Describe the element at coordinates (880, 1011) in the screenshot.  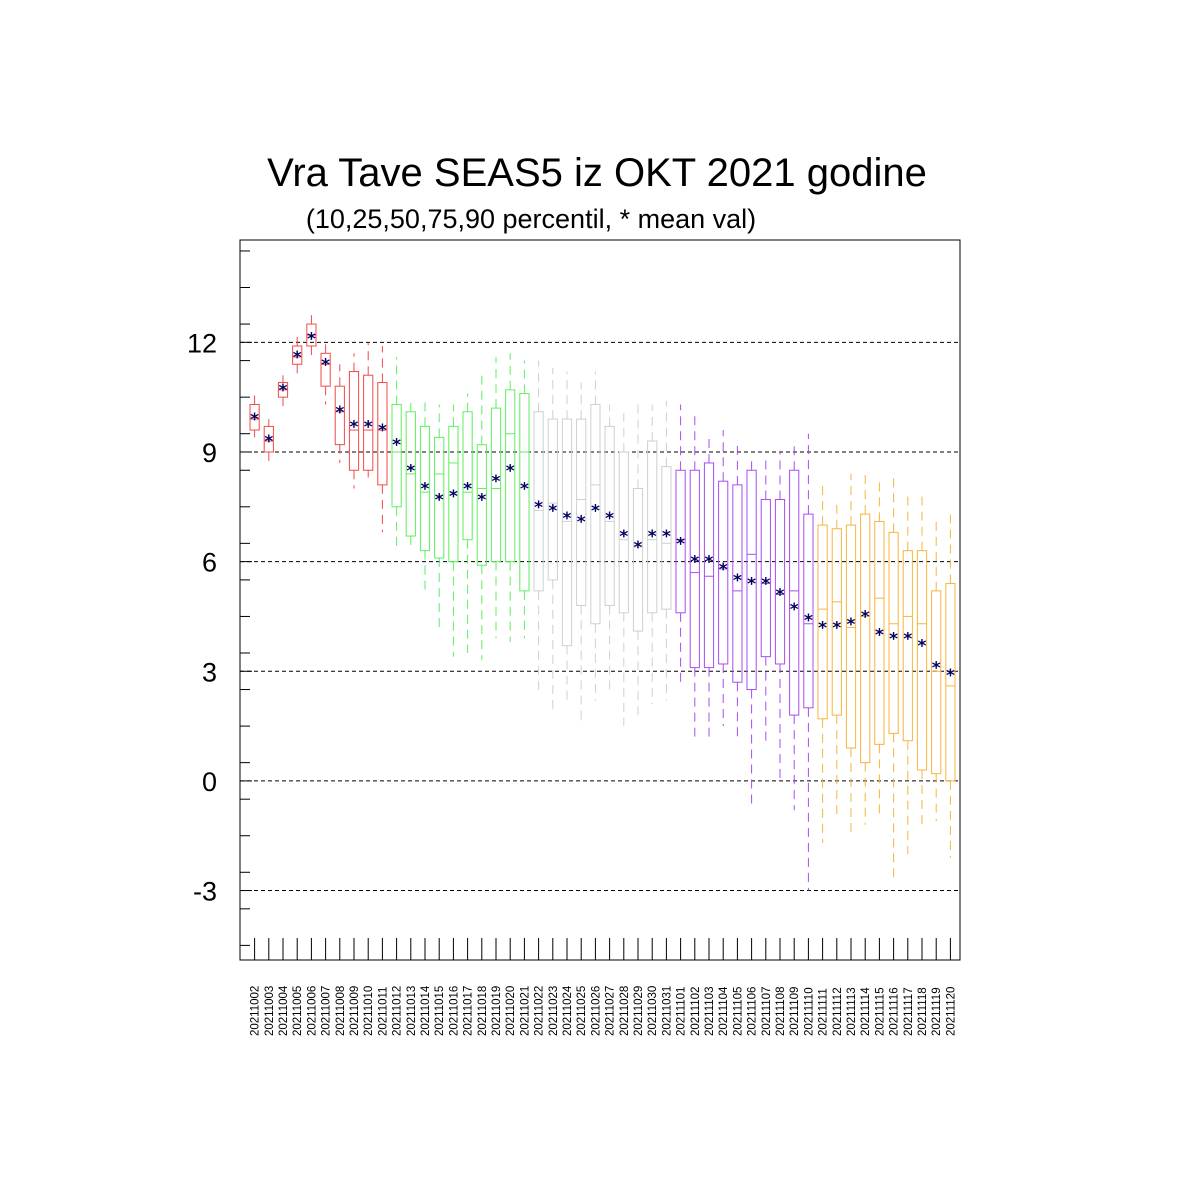
I see `x-tick-label: 20211115` at that location.